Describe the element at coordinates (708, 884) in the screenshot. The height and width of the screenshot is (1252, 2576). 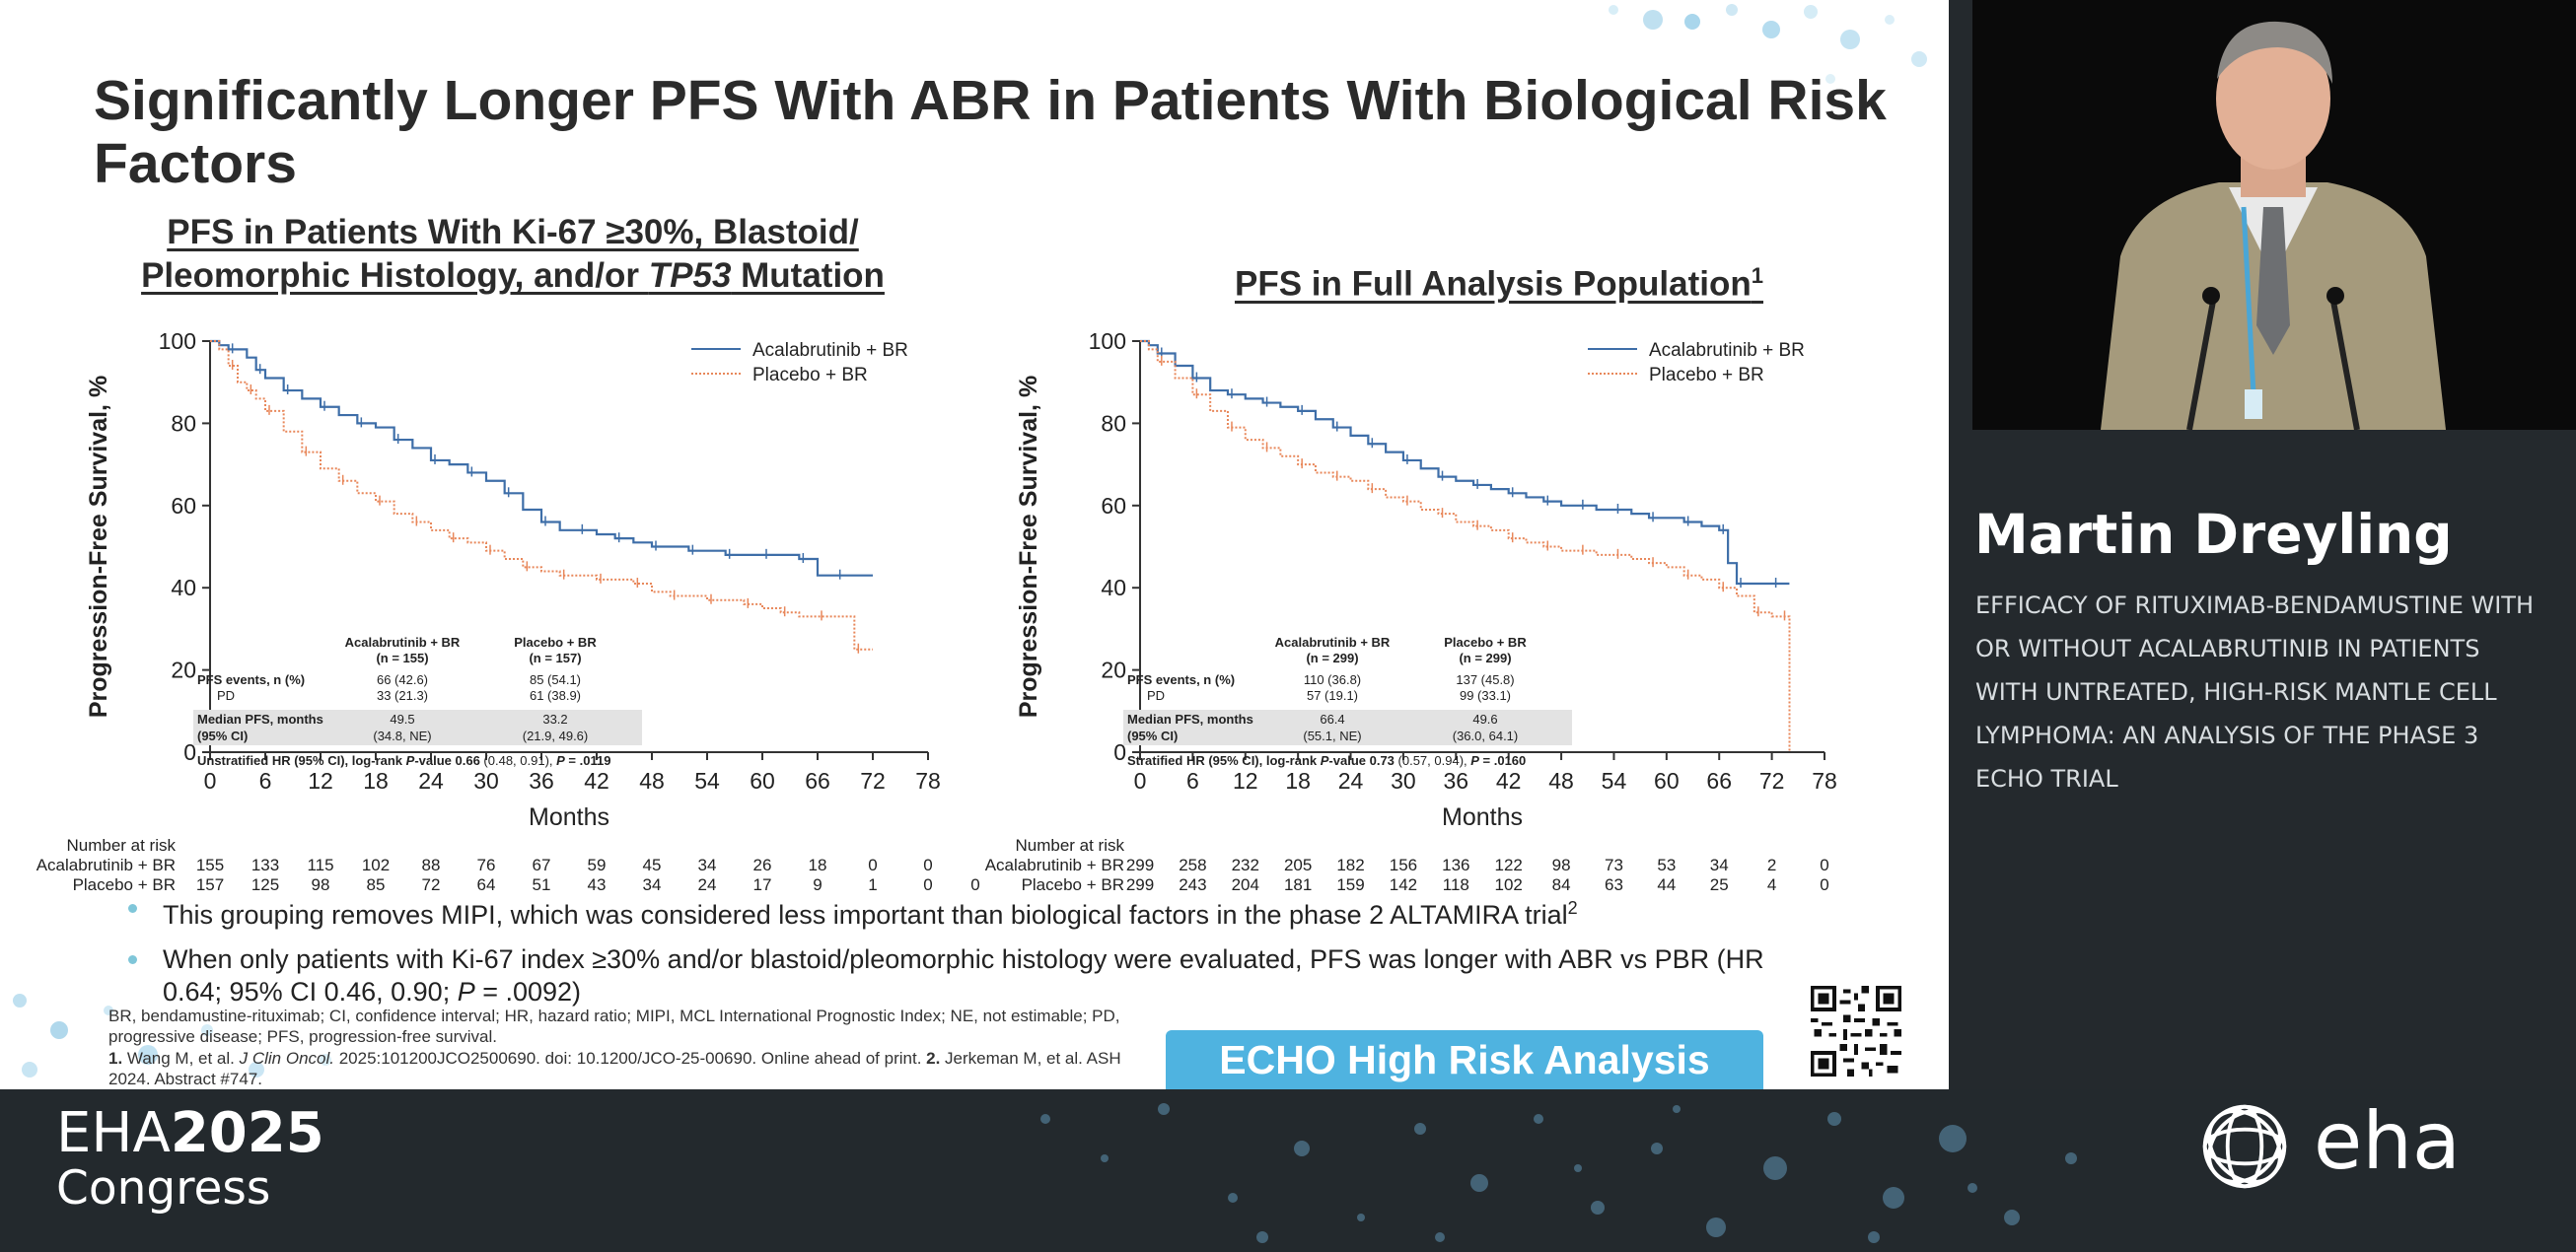
I see `risk-value: 24` at that location.